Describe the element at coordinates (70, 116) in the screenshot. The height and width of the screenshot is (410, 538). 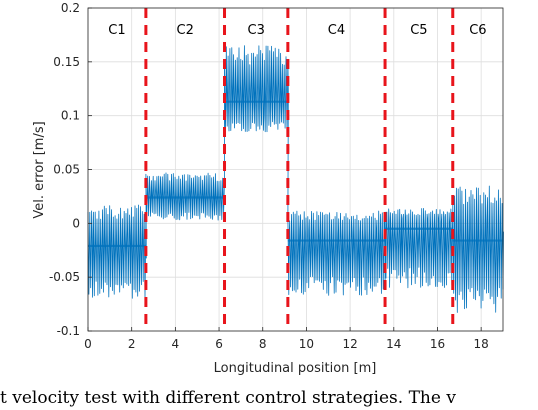
I see `y-tick-label: 0.1` at that location.